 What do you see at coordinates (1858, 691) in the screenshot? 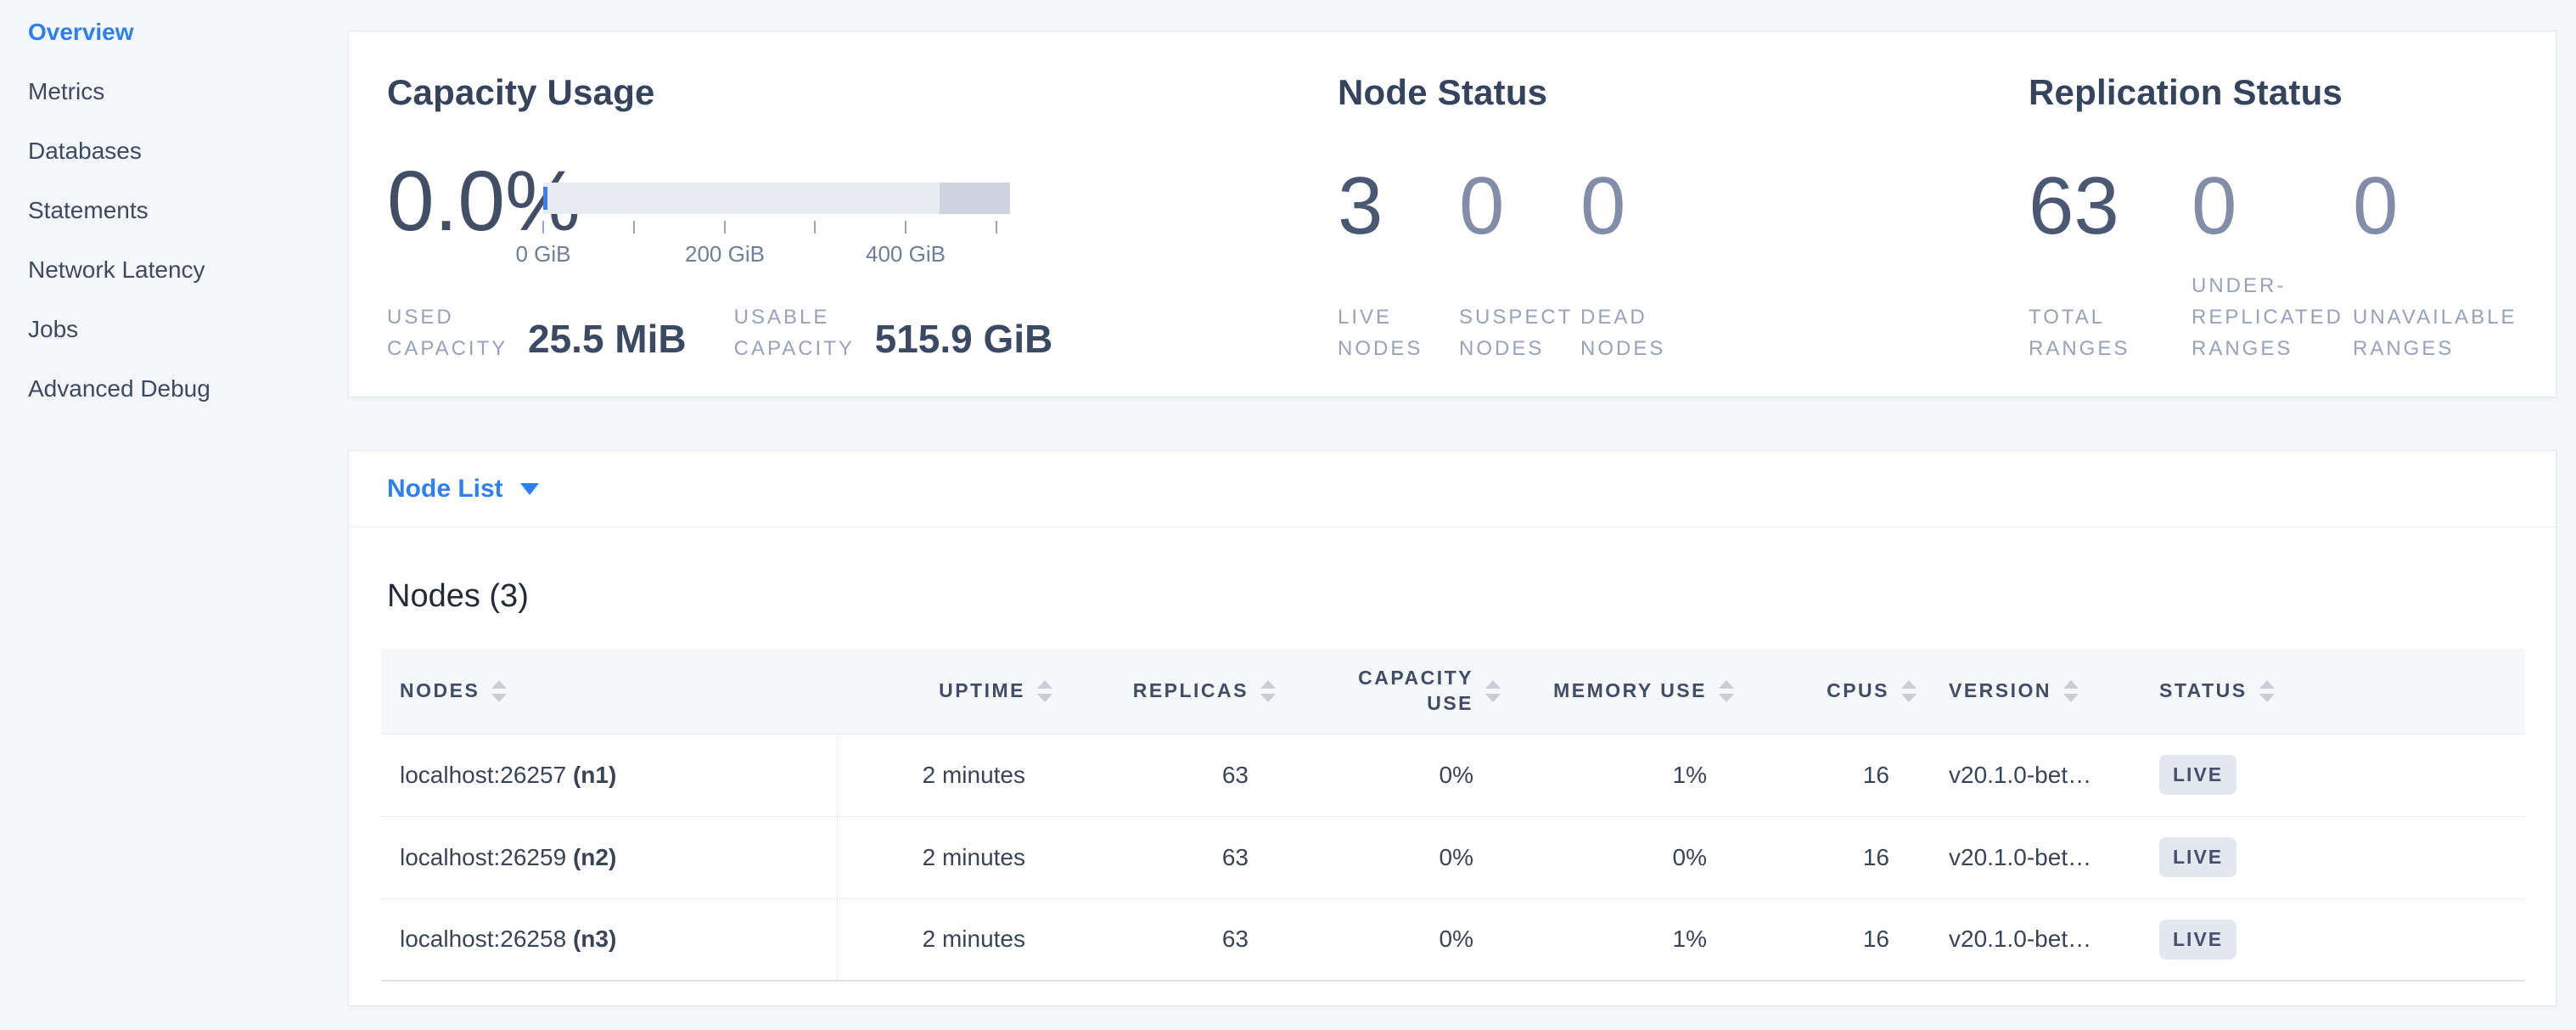
I see `column-label: CPUS` at bounding box center [1858, 691].